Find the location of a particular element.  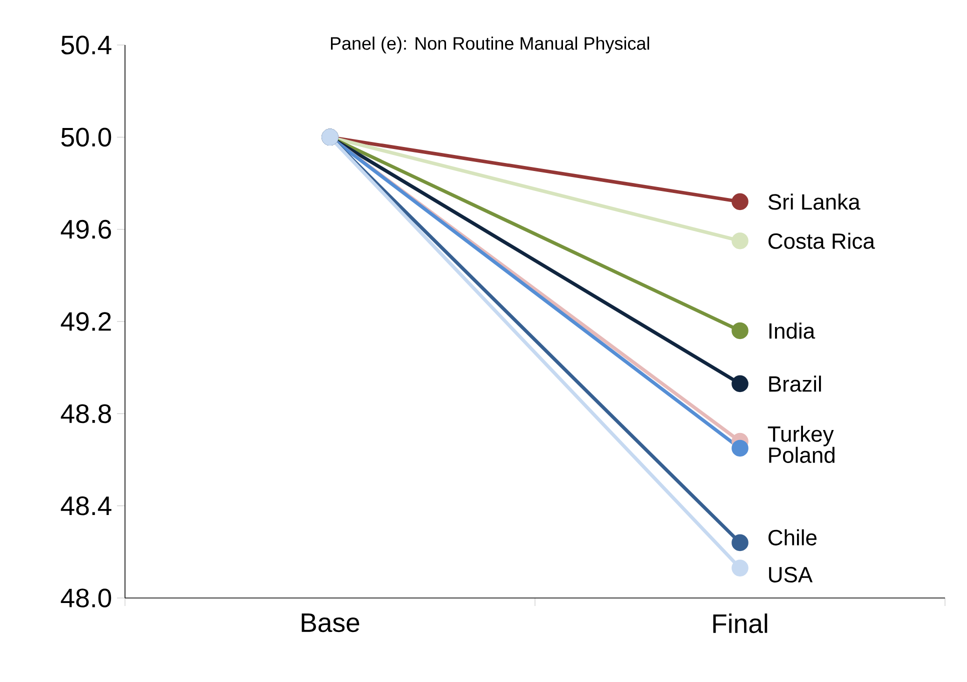

x-tick-label: Final is located at coordinates (740, 624).